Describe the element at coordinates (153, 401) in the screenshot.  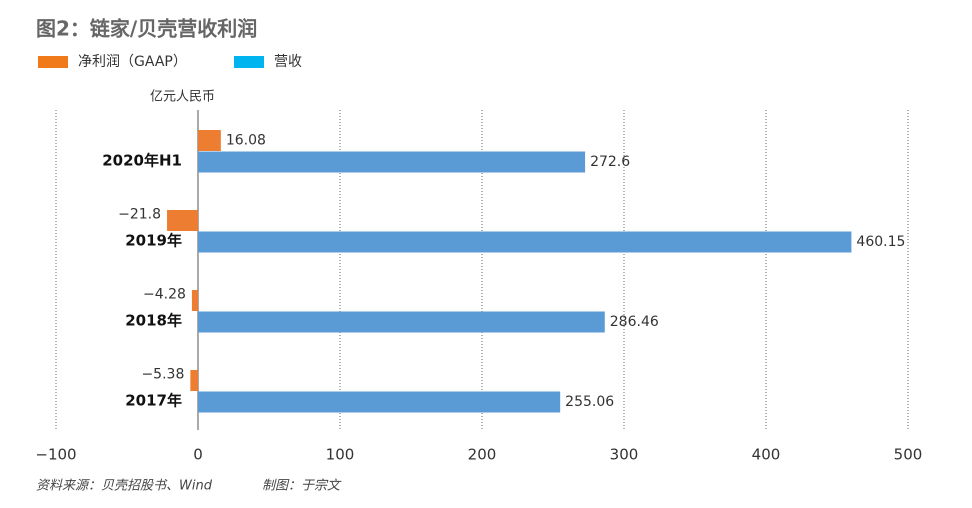
I see `y-tick-label: 2017年` at that location.